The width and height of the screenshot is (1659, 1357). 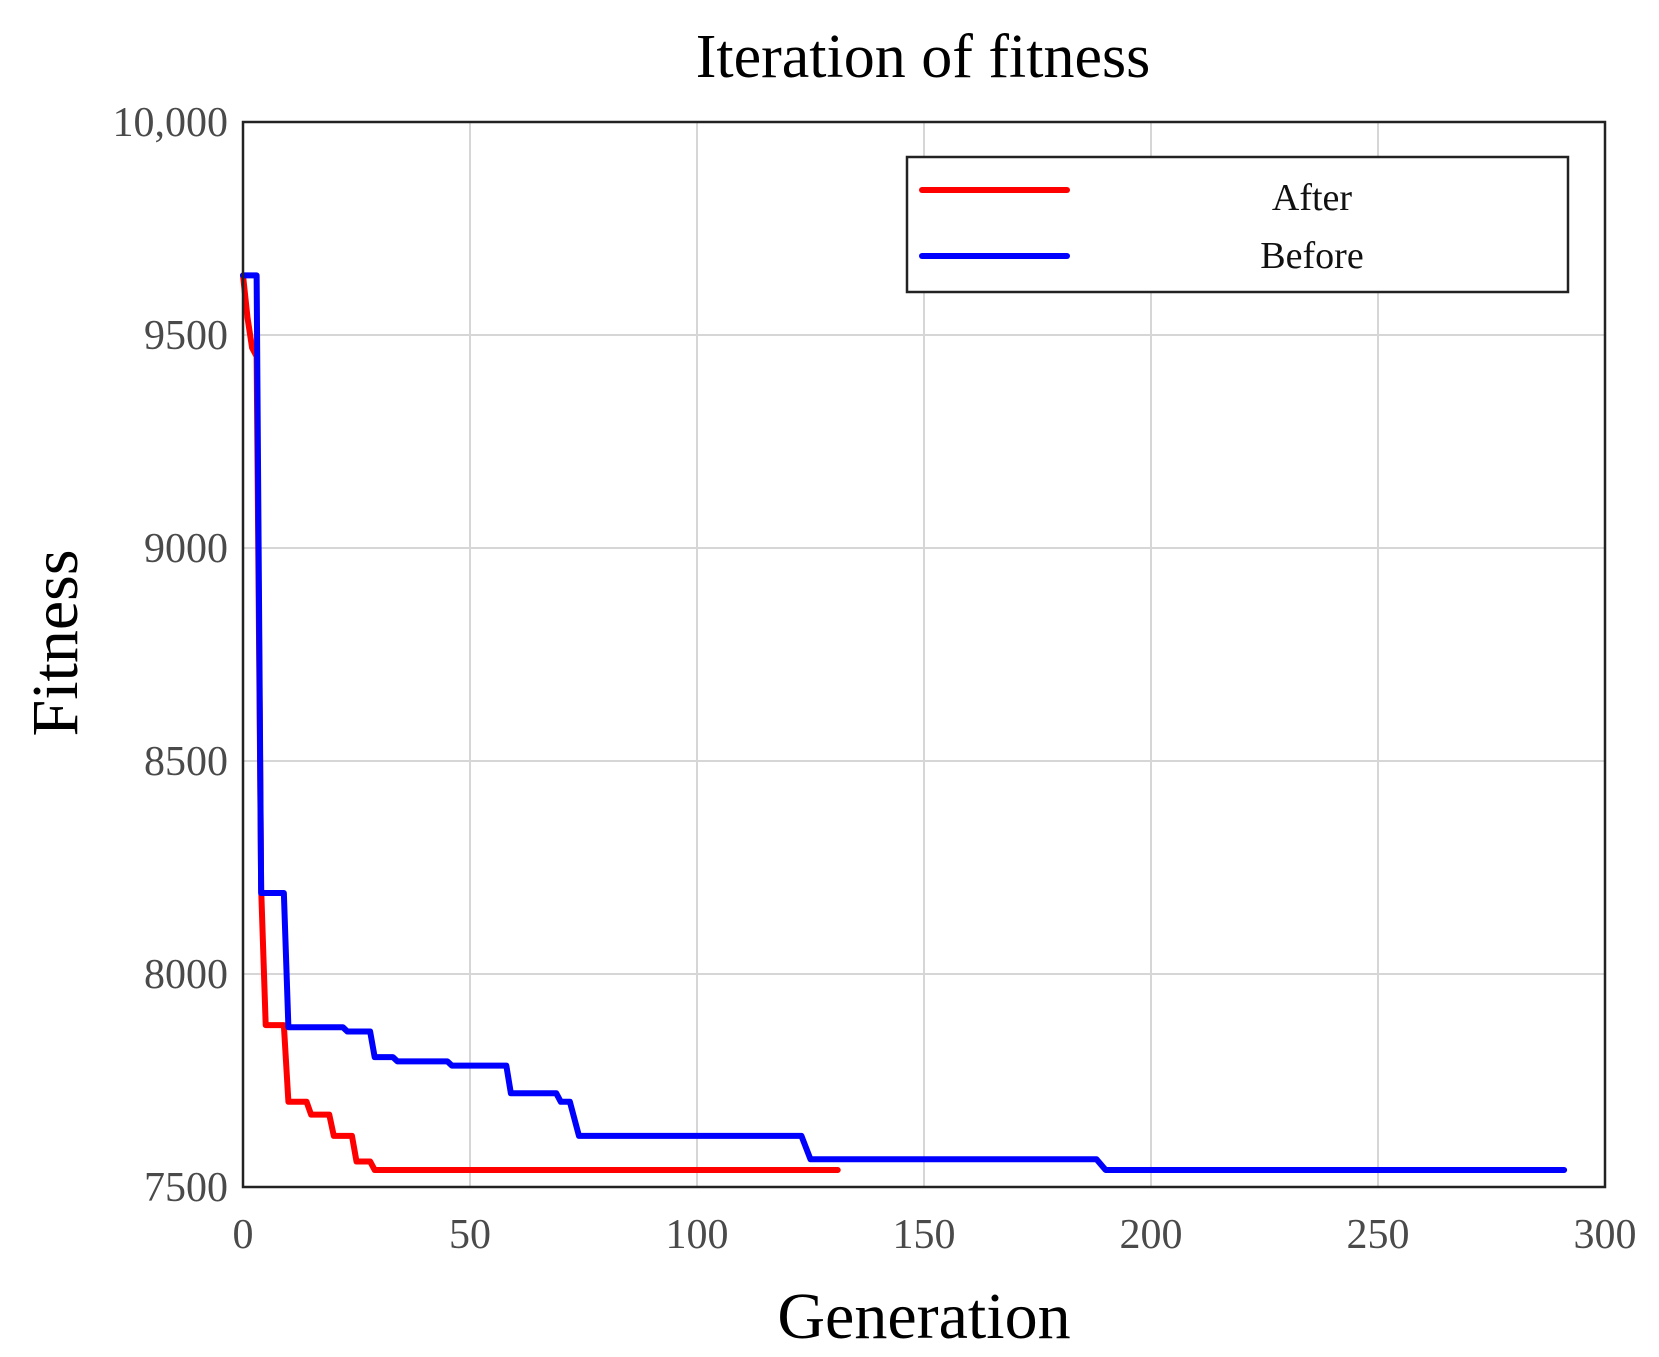 I want to click on y-tick-label: 9500, so click(x=186, y=336).